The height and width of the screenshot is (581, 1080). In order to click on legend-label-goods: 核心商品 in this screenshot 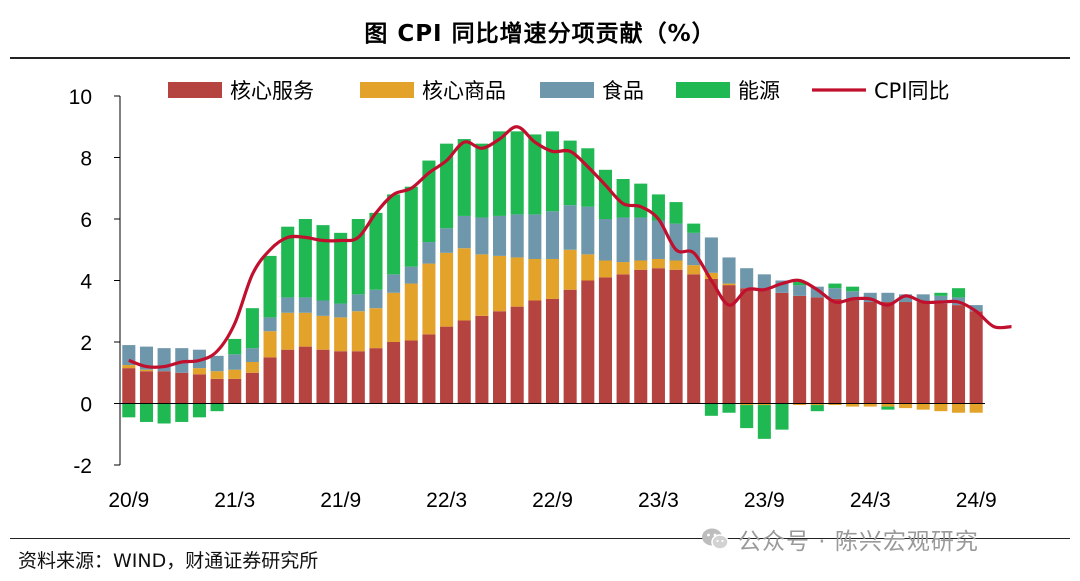, I will do `click(464, 91)`.